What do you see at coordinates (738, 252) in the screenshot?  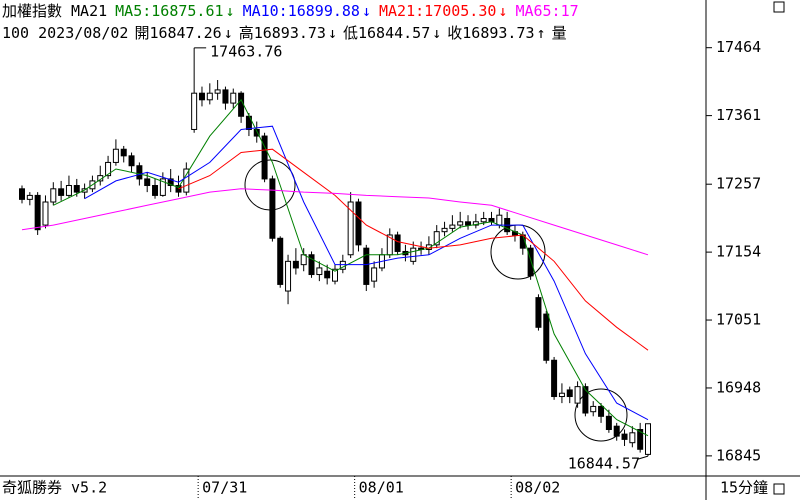 I see `y-tick-label: 17154` at bounding box center [738, 252].